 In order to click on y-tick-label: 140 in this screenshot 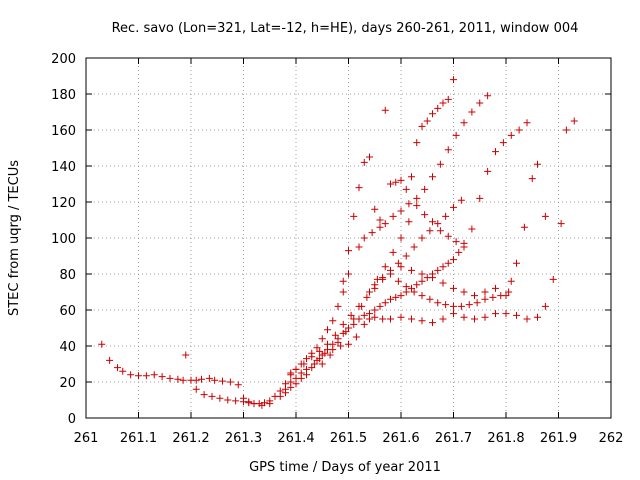, I will do `click(63, 167)`.